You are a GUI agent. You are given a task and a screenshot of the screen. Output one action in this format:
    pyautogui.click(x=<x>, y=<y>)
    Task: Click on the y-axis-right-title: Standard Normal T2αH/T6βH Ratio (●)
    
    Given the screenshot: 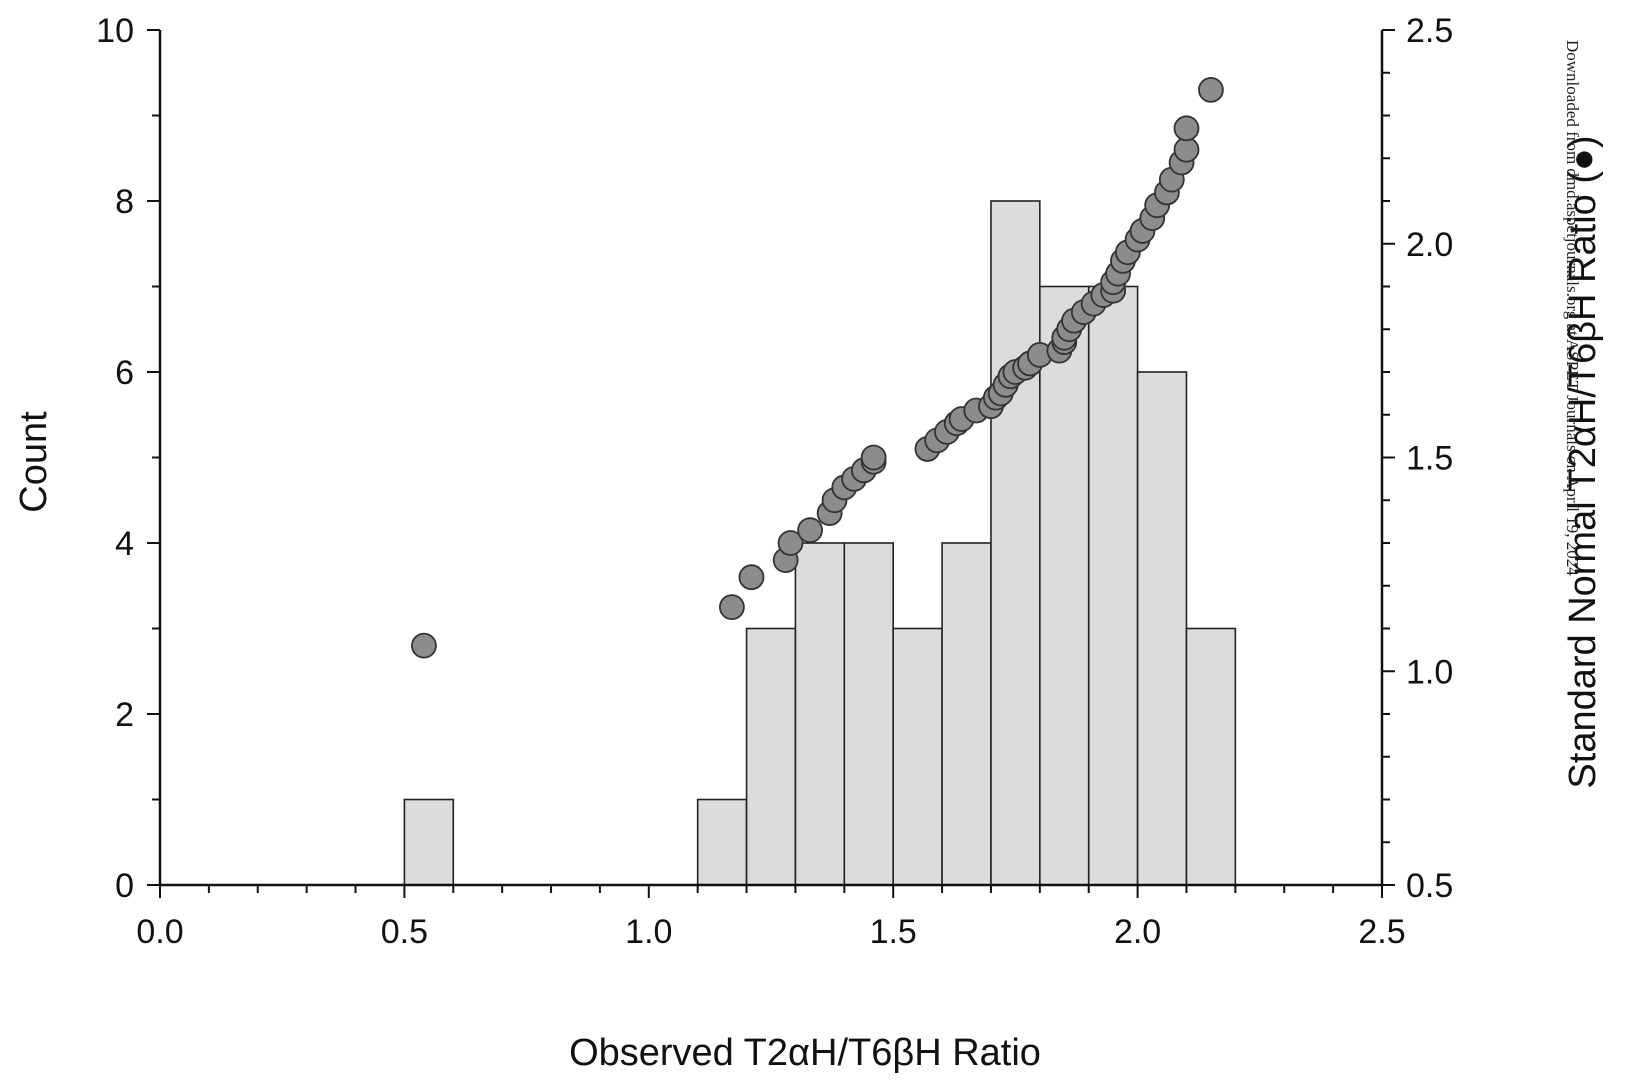 What is the action you would take?
    pyautogui.click(x=1583, y=461)
    